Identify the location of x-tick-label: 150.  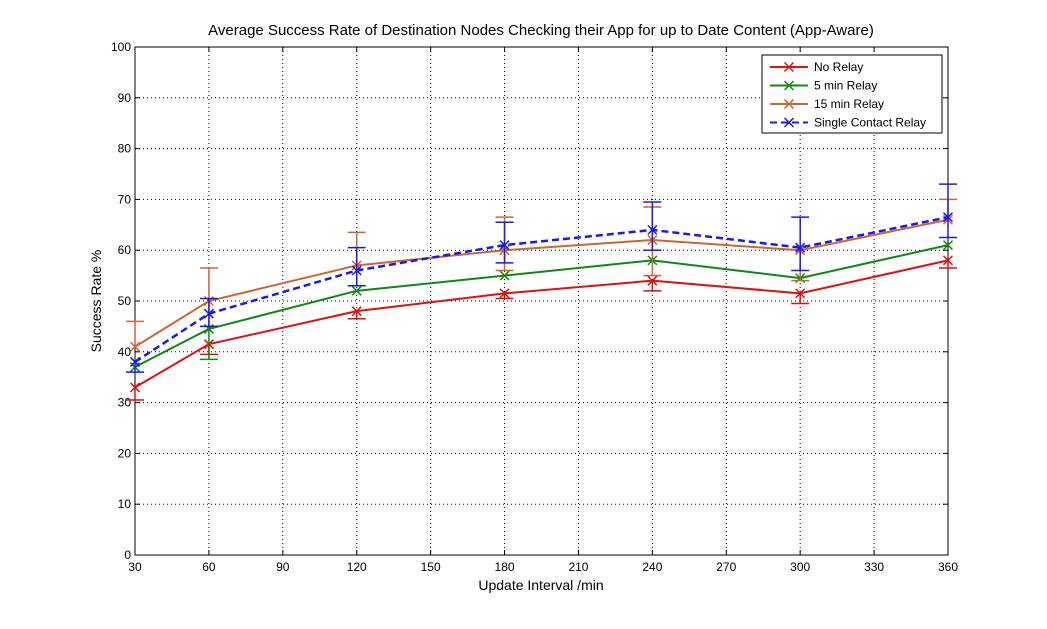
(431, 567).